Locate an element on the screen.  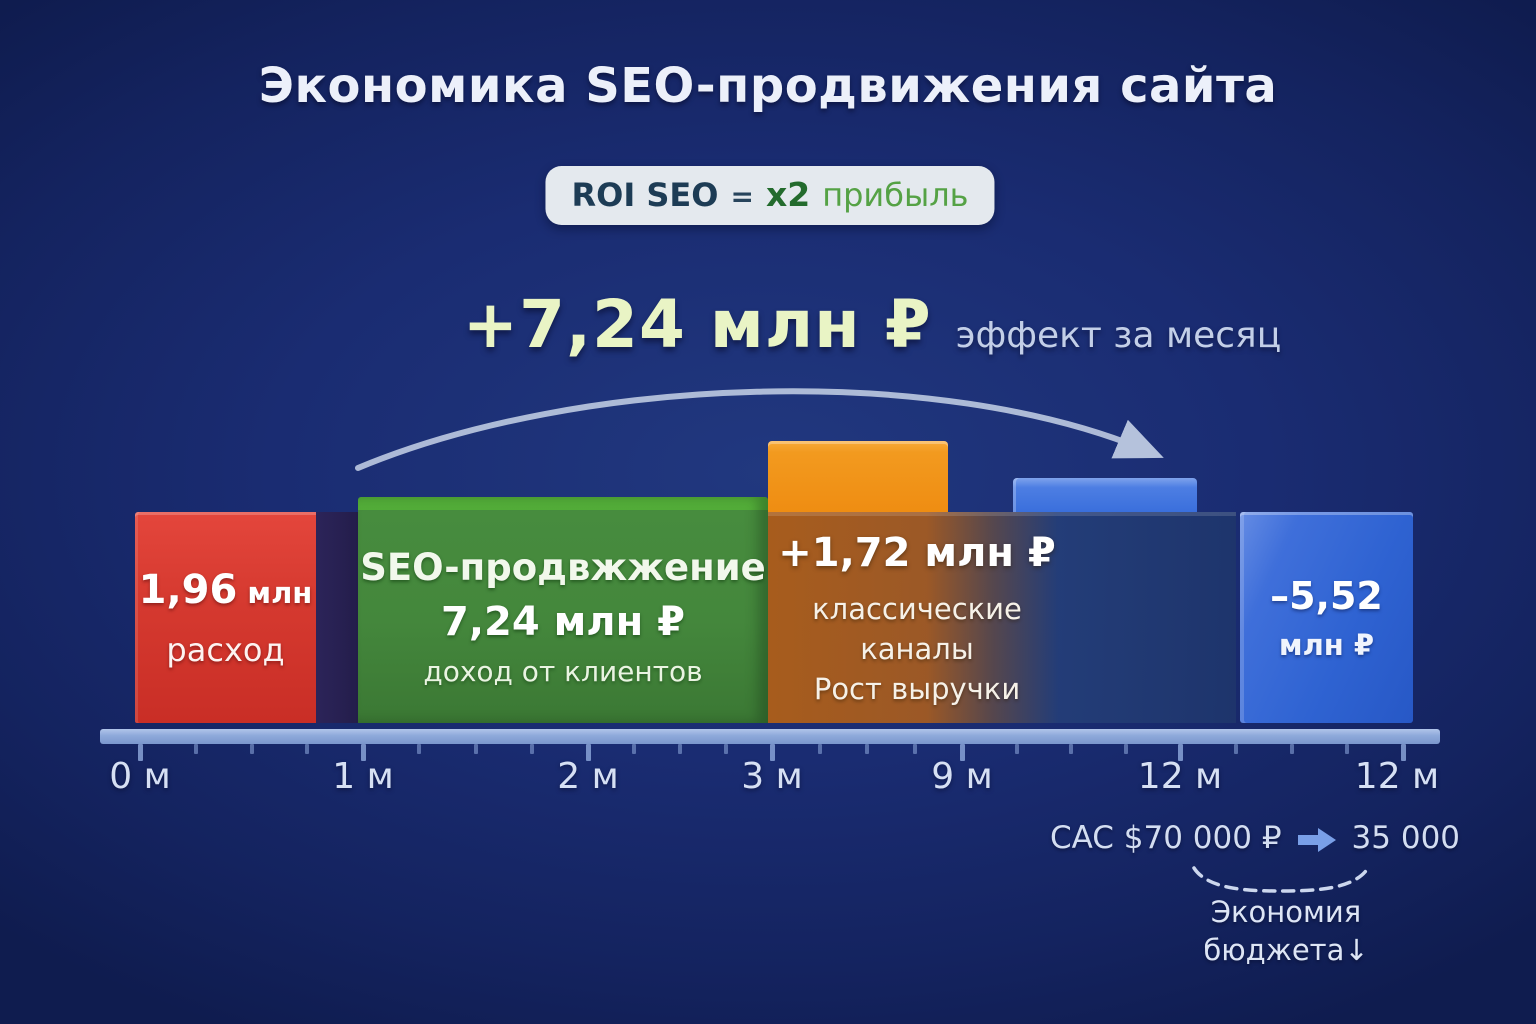
page-title: Экономика SEO-продвижения сайта is located at coordinates (768, 86).